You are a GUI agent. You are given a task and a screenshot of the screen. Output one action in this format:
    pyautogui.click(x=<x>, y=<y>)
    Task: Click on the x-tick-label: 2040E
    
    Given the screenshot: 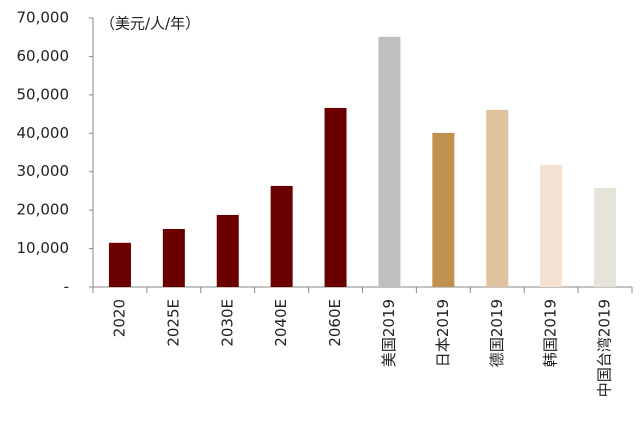 What is the action you would take?
    pyautogui.click(x=281, y=323)
    